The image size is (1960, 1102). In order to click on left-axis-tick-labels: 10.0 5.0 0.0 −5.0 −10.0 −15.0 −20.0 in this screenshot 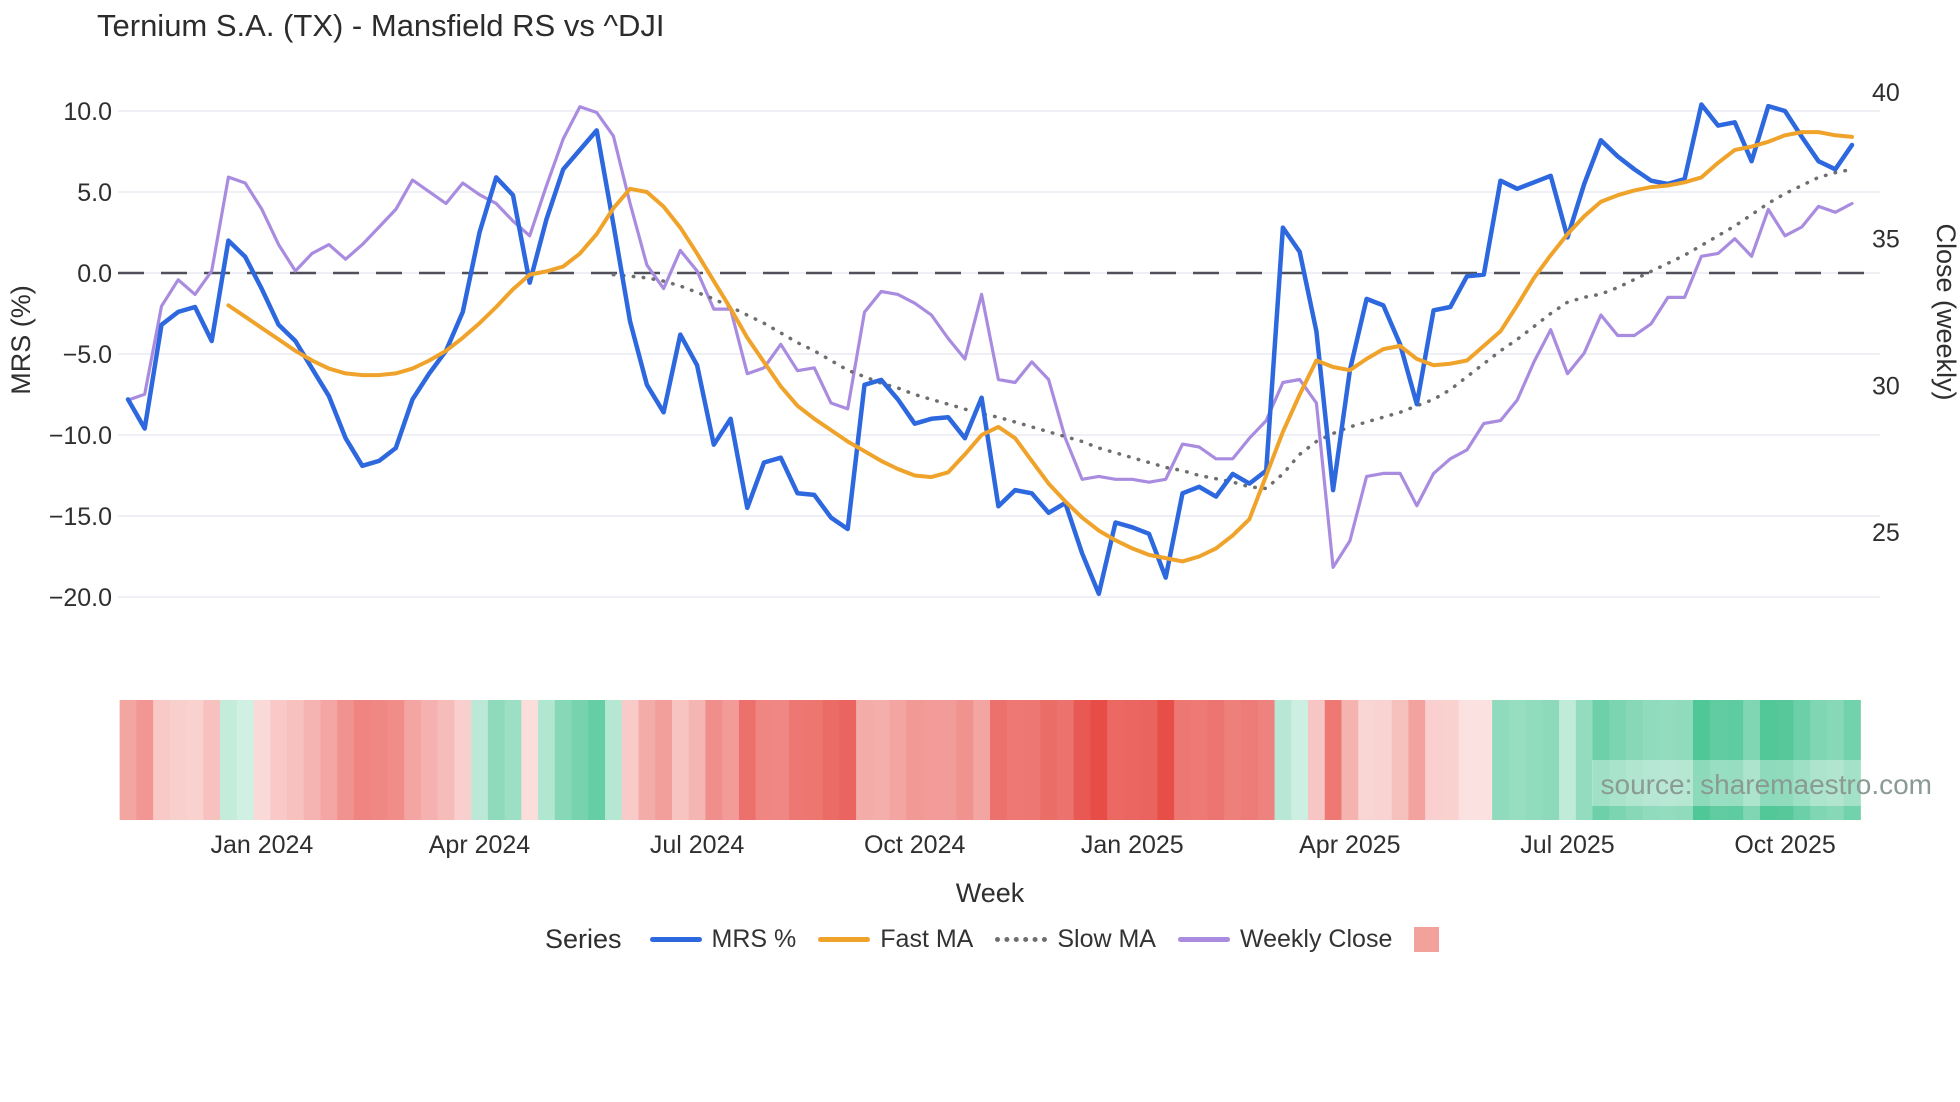, I will do `click(80, 355)`.